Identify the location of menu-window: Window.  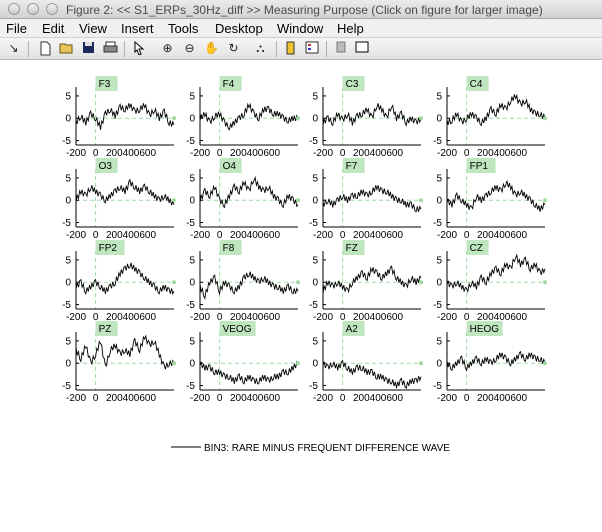
(300, 28).